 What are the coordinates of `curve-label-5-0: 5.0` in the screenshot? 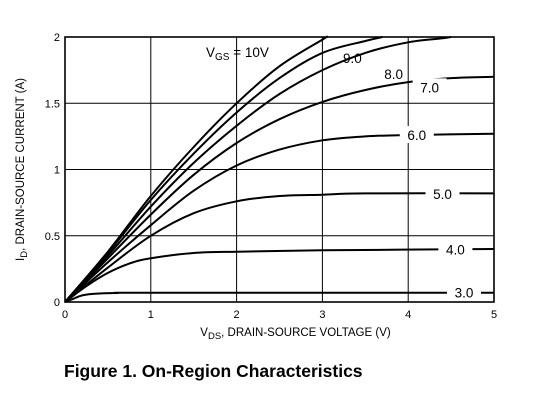 It's located at (442, 194).